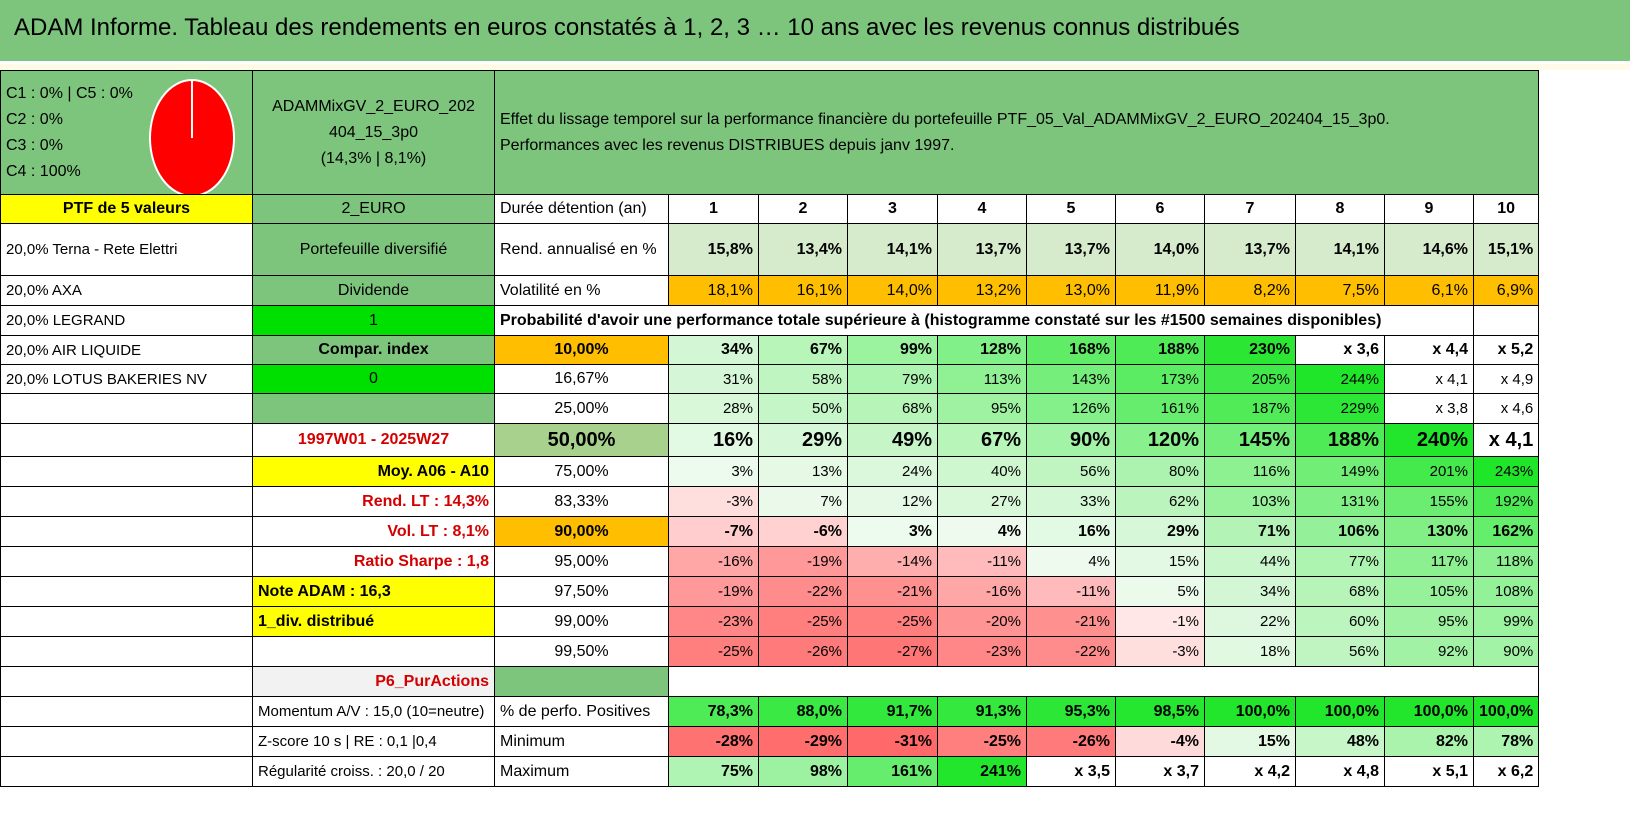 The height and width of the screenshot is (815, 1630). Describe the element at coordinates (1071, 591) in the screenshot. I see `quantile-value: -11%` at that location.